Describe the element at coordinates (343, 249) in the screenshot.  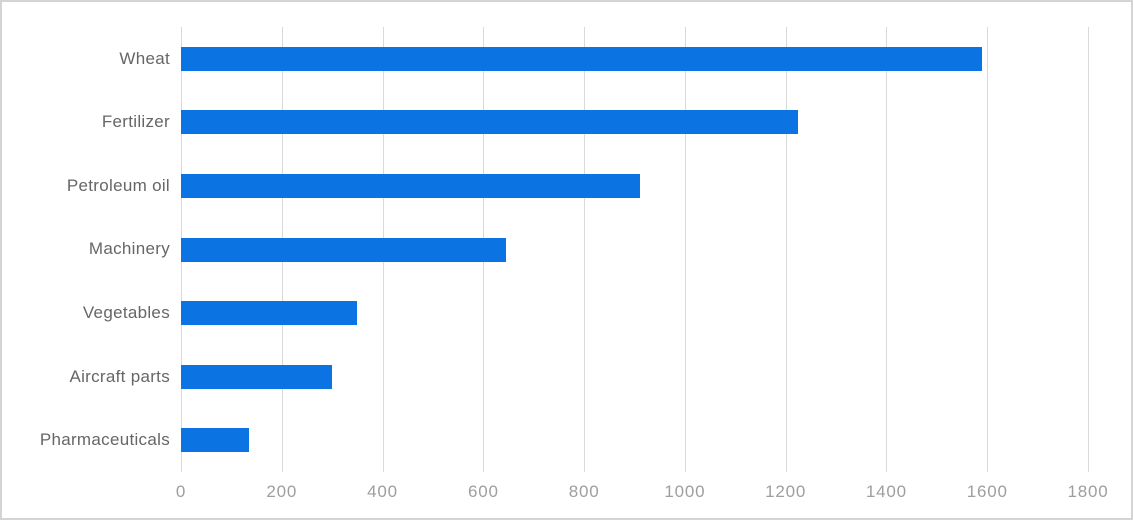
I see `bar-machinery` at that location.